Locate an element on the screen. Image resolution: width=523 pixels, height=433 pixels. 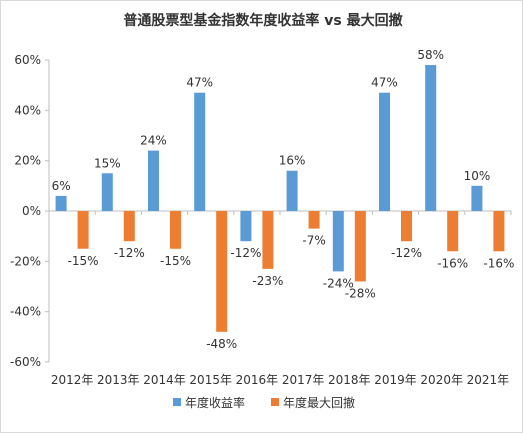
data-label: -24% is located at coordinates (338, 283).